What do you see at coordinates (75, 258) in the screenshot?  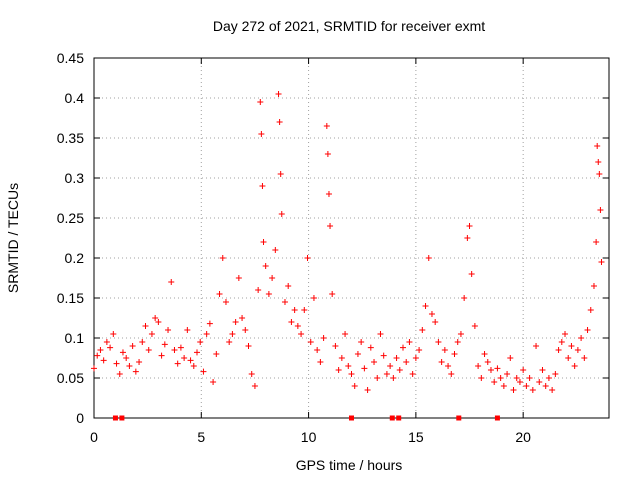 I see `y-tick-label: 0.2` at bounding box center [75, 258].